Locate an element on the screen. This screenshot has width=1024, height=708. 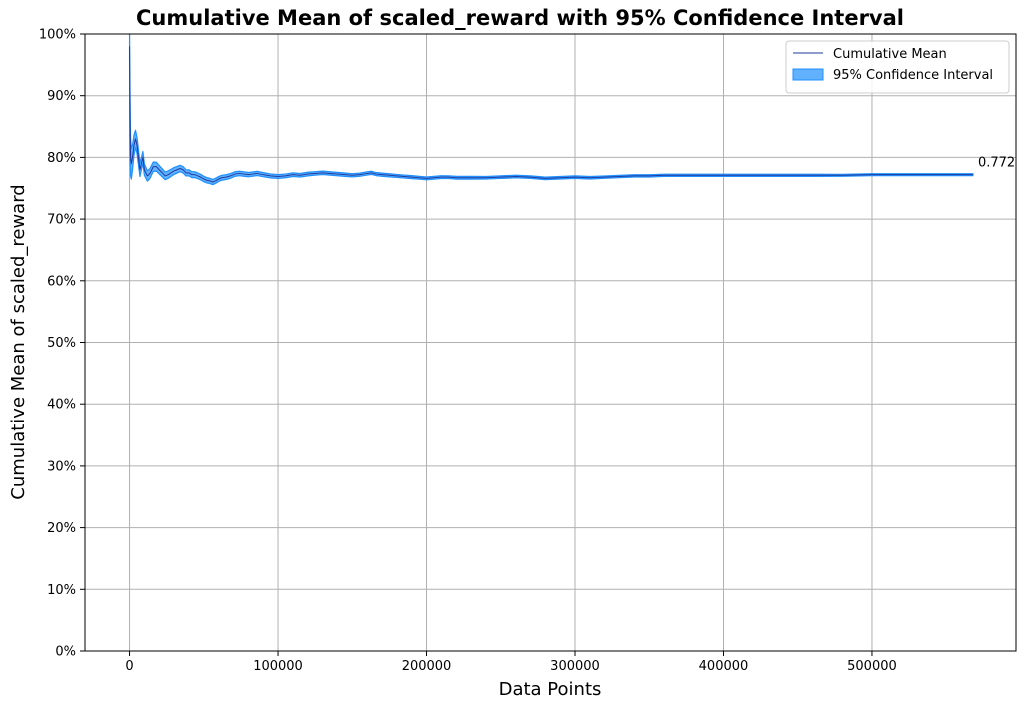
legend: Cumulative Mean 95% Confidence Interval is located at coordinates (897, 67).